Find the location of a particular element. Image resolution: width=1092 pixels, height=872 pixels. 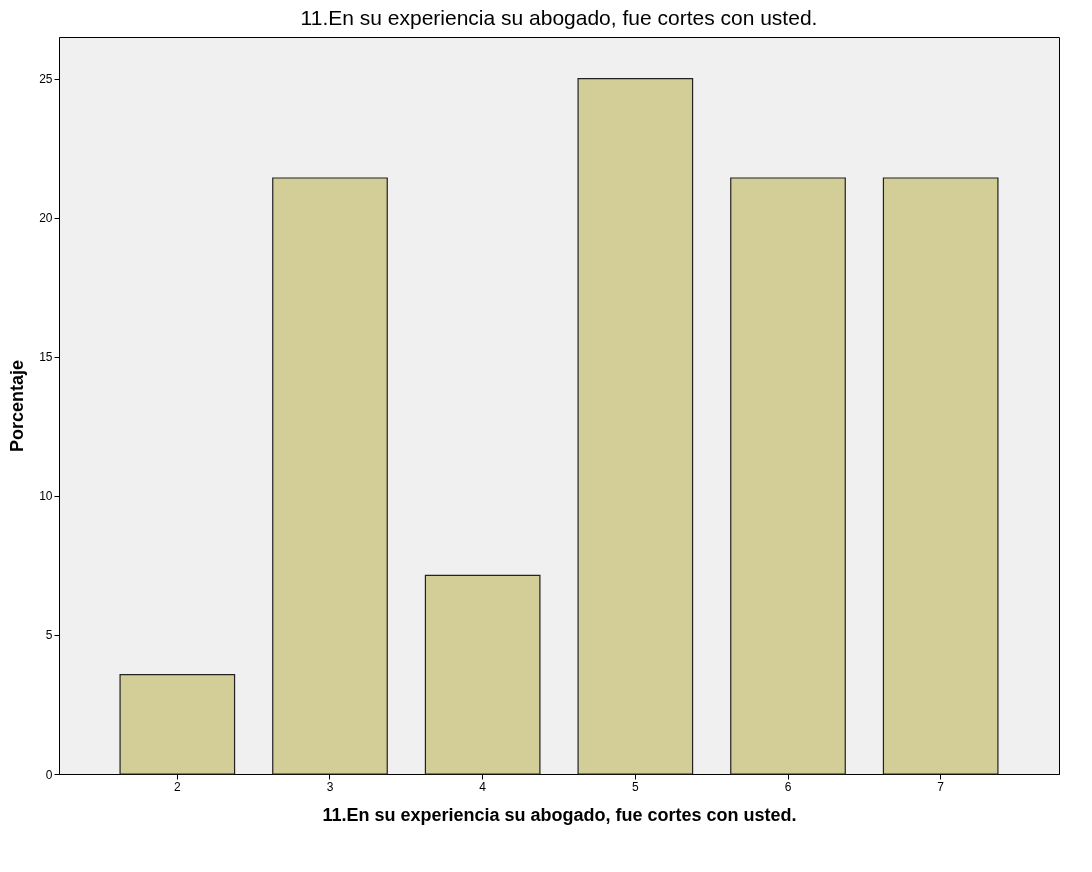

x-axis-title: 11.En su experiencia su abogado, fue cortes con usted. is located at coordinates (559, 814).